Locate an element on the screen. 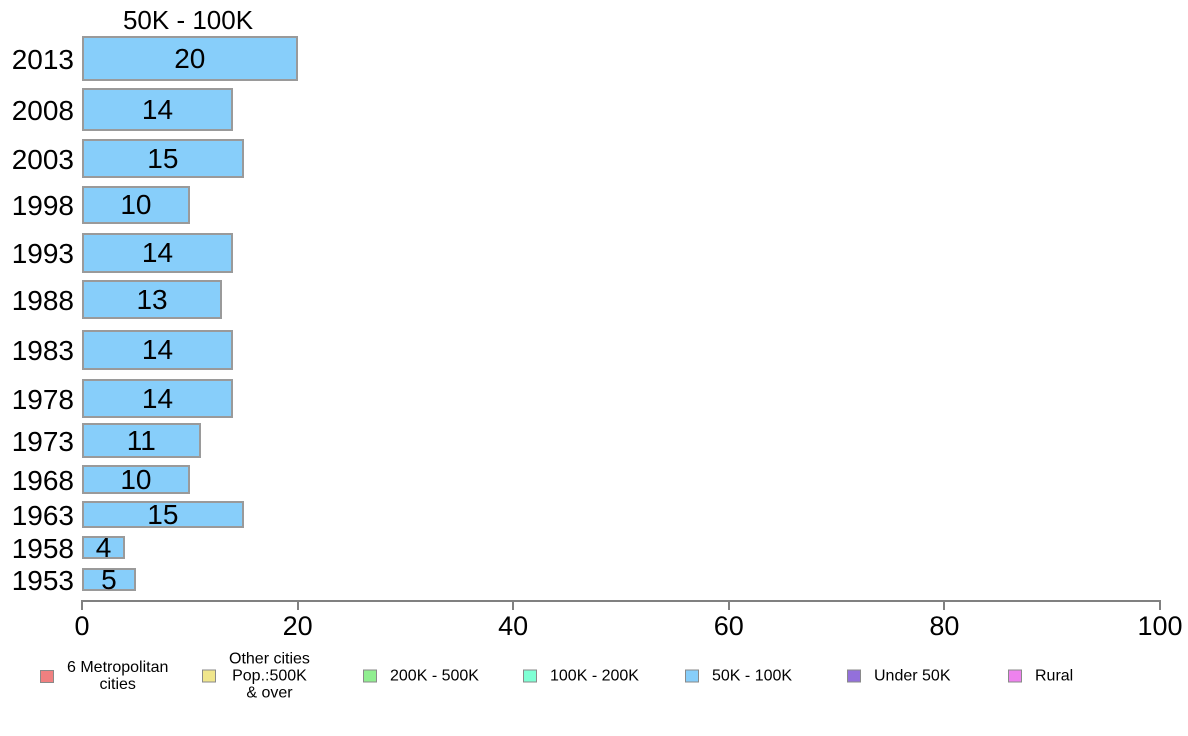 The height and width of the screenshot is (736, 1188). x-axis-tick-label: 0 is located at coordinates (82, 626).